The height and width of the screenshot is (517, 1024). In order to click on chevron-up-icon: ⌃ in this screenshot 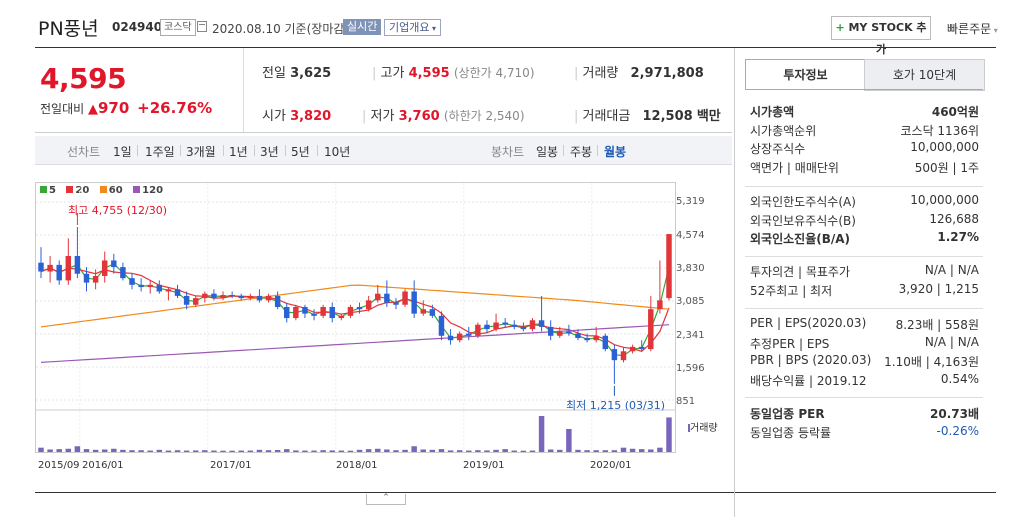, I will do `click(386, 498)`.